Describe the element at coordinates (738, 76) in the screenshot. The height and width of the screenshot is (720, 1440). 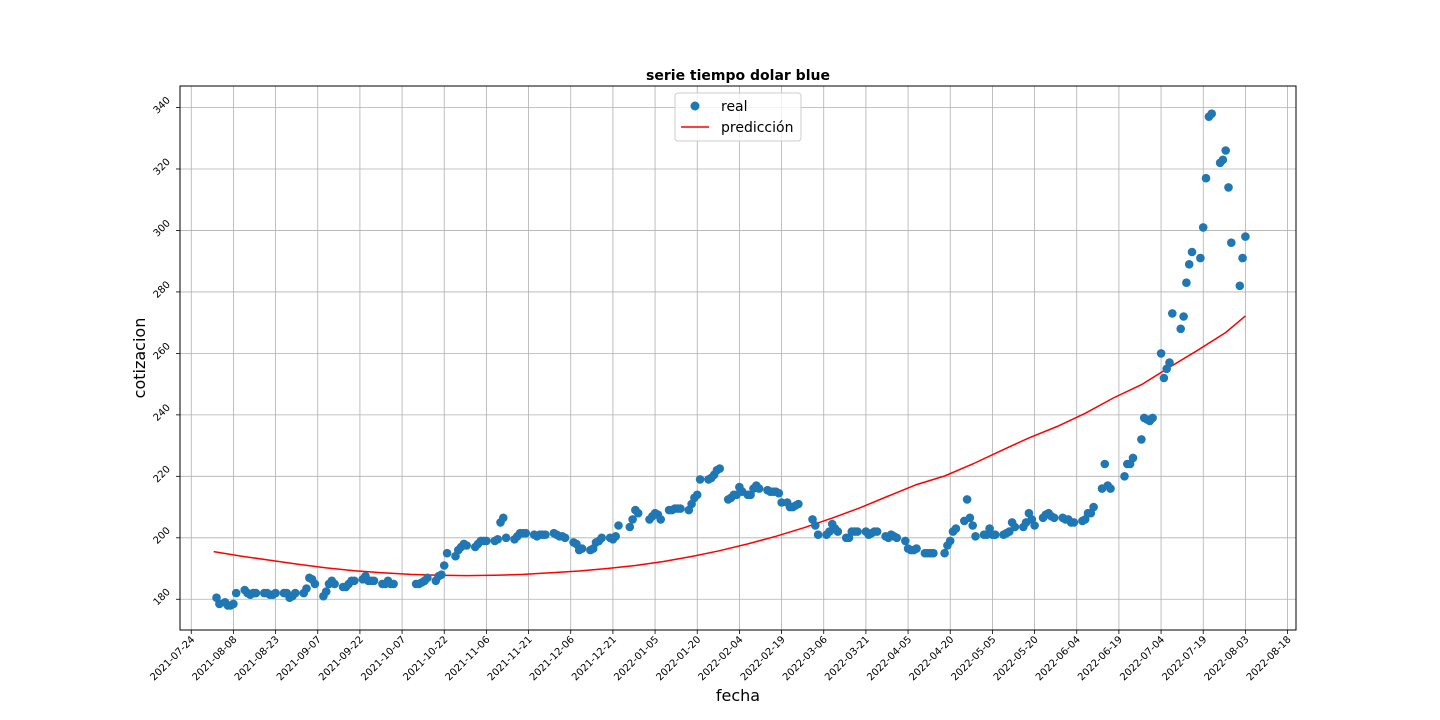
I see `chart-title: serie tiempo dolar blue` at that location.